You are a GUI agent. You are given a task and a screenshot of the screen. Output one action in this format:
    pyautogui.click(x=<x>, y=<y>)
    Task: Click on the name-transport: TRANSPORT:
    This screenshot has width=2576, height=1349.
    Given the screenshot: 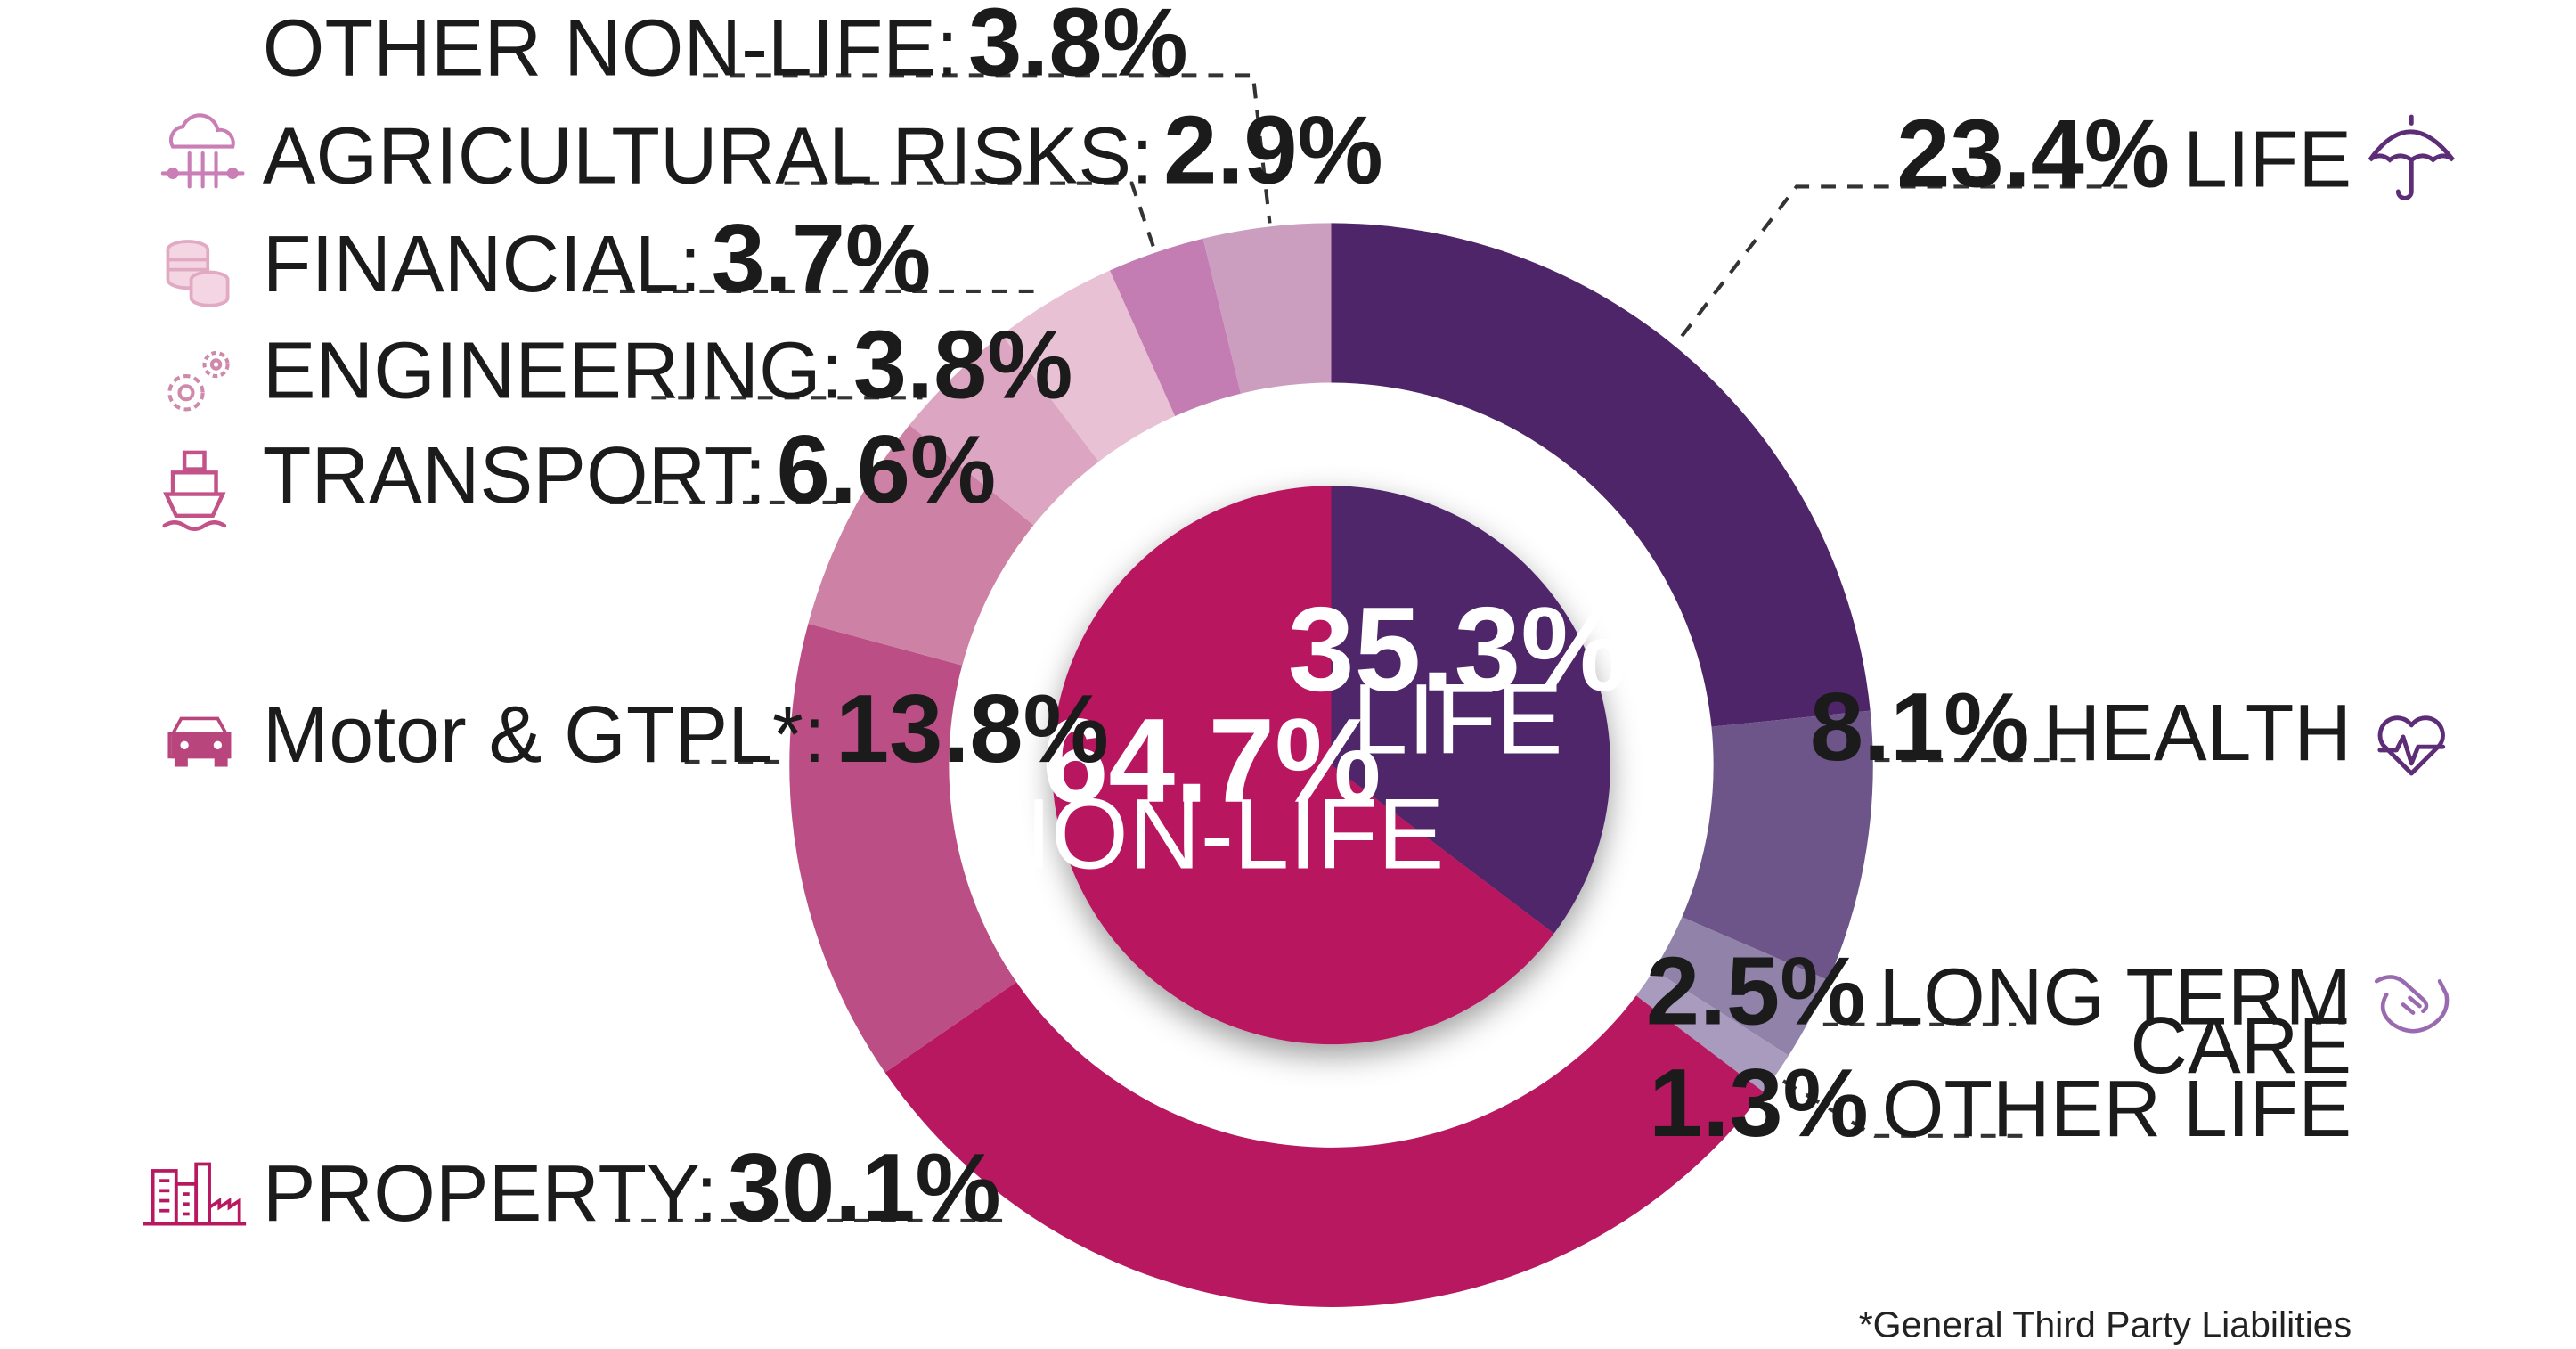 What is the action you would take?
    pyautogui.click(x=515, y=474)
    